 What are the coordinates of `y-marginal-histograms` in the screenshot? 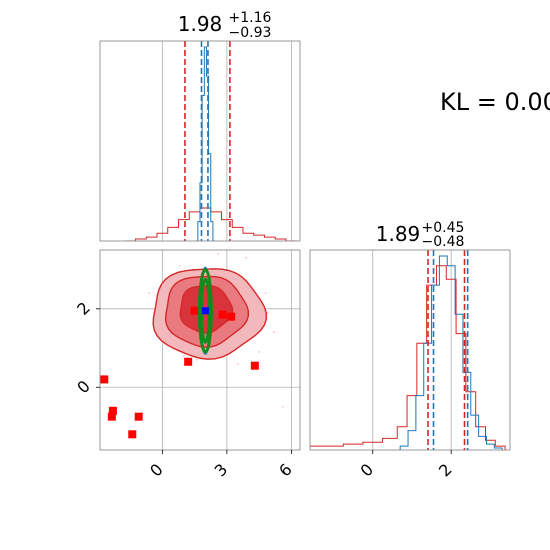 It's located at (408, 352).